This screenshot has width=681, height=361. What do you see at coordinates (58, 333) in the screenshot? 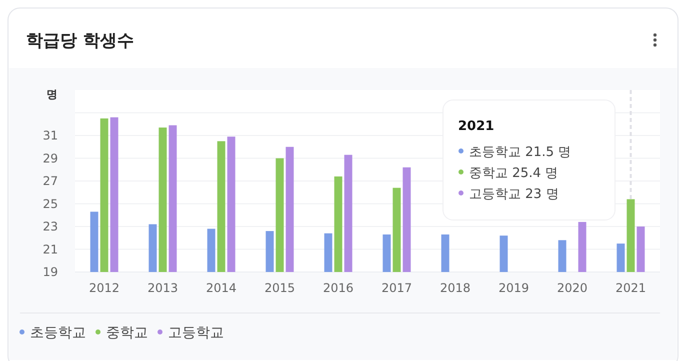
I see `legend-label: 초등학교` at bounding box center [58, 333].